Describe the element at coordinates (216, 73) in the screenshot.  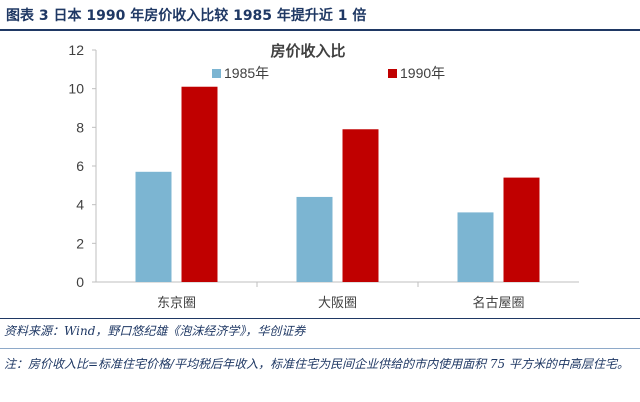
I see `legend-swatch-1985年` at that location.